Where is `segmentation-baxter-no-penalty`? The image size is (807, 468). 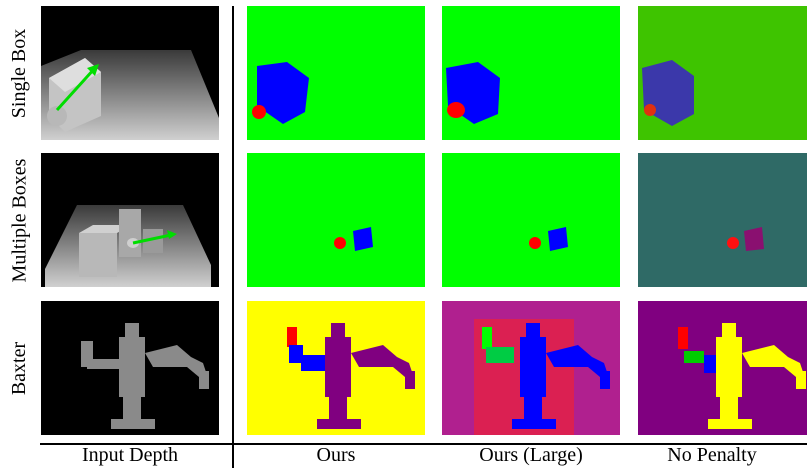
segmentation-baxter-no-penalty is located at coordinates (722, 368).